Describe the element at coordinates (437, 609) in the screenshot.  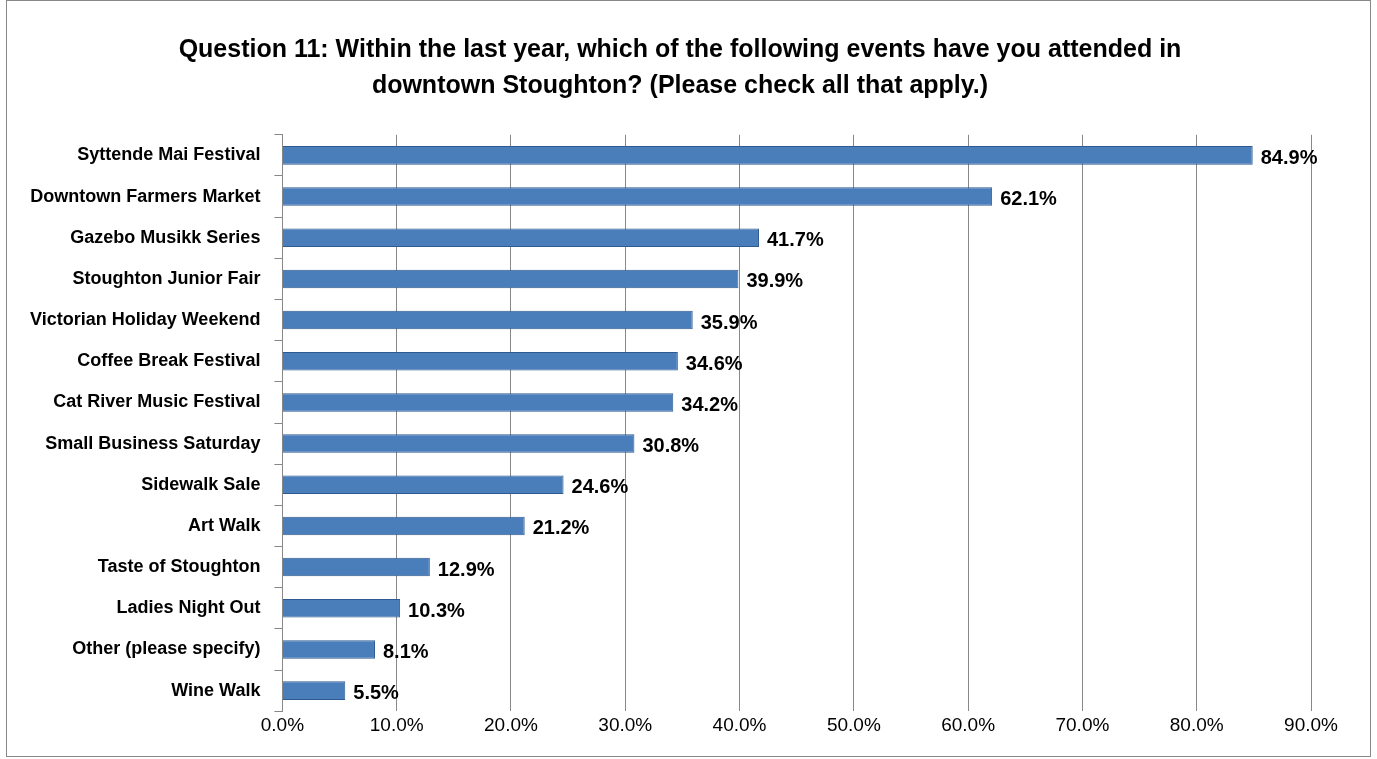
I see `data-label: 10.3%` at that location.